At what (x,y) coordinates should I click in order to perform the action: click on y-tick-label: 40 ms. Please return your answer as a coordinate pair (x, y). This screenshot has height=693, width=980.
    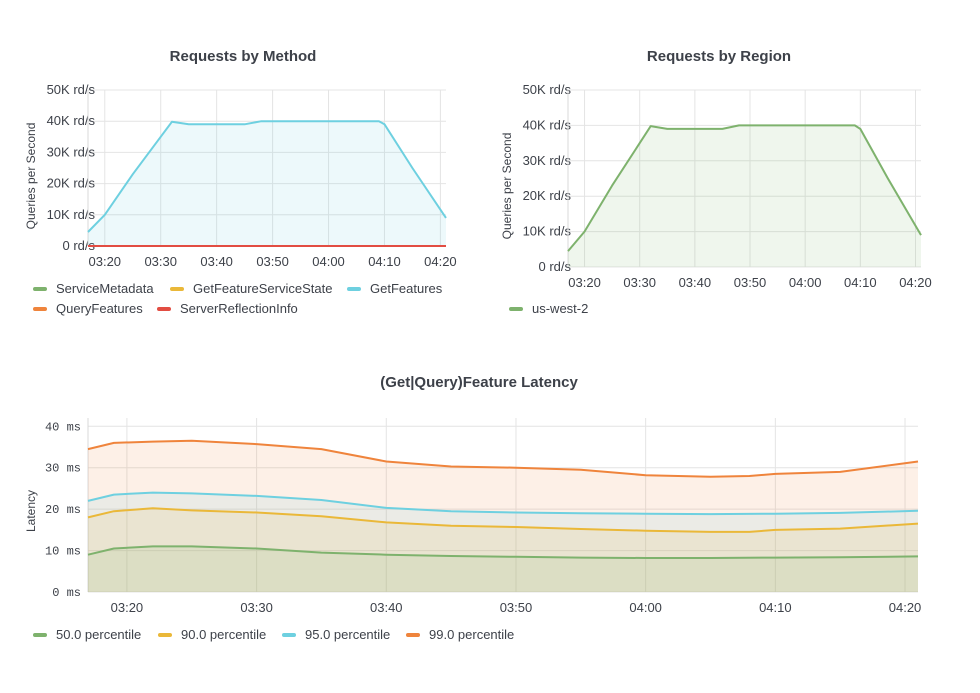
    Looking at the image, I should click on (63, 427).